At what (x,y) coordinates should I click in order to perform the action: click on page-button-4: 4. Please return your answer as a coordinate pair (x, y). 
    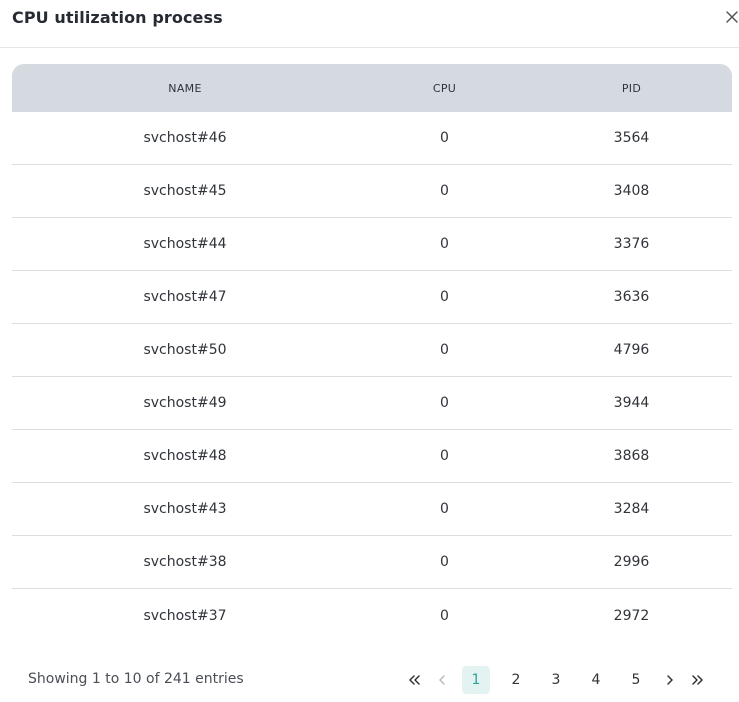
    Looking at the image, I should click on (596, 680).